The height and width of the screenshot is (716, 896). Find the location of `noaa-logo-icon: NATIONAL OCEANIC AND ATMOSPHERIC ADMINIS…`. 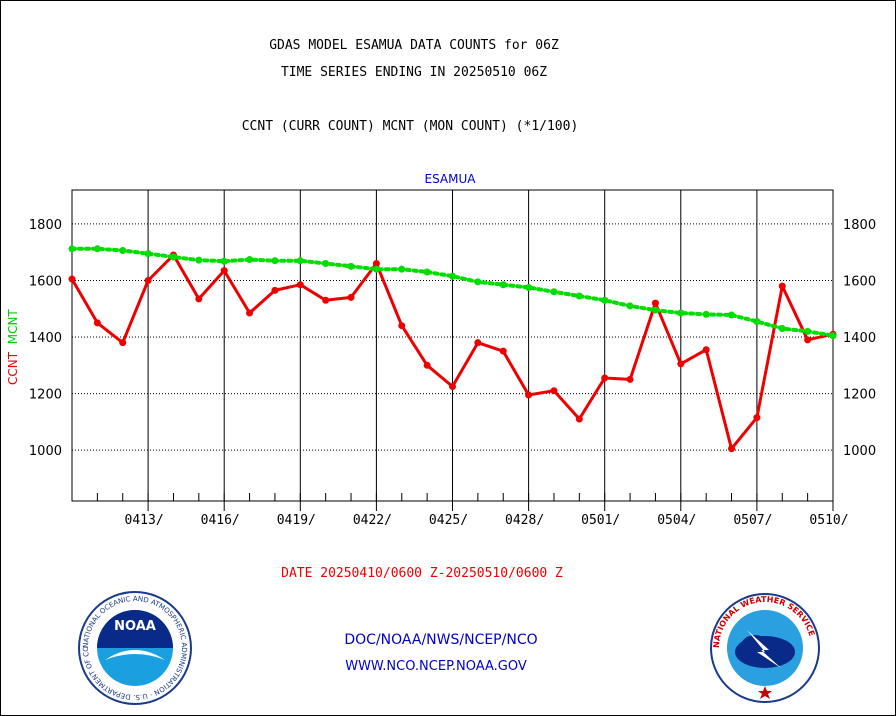

noaa-logo-icon: NATIONAL OCEANIC AND ATMOSPHERIC ADMINIS… is located at coordinates (133, 646).